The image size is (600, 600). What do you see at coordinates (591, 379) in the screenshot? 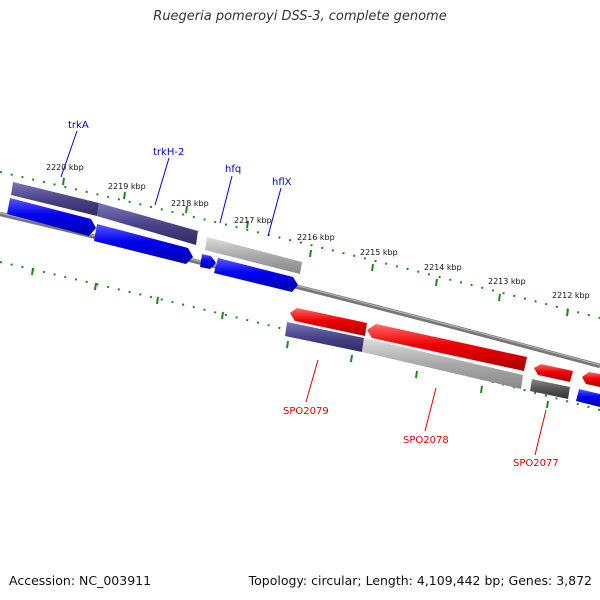
I see `gene-arrow-next` at bounding box center [591, 379].